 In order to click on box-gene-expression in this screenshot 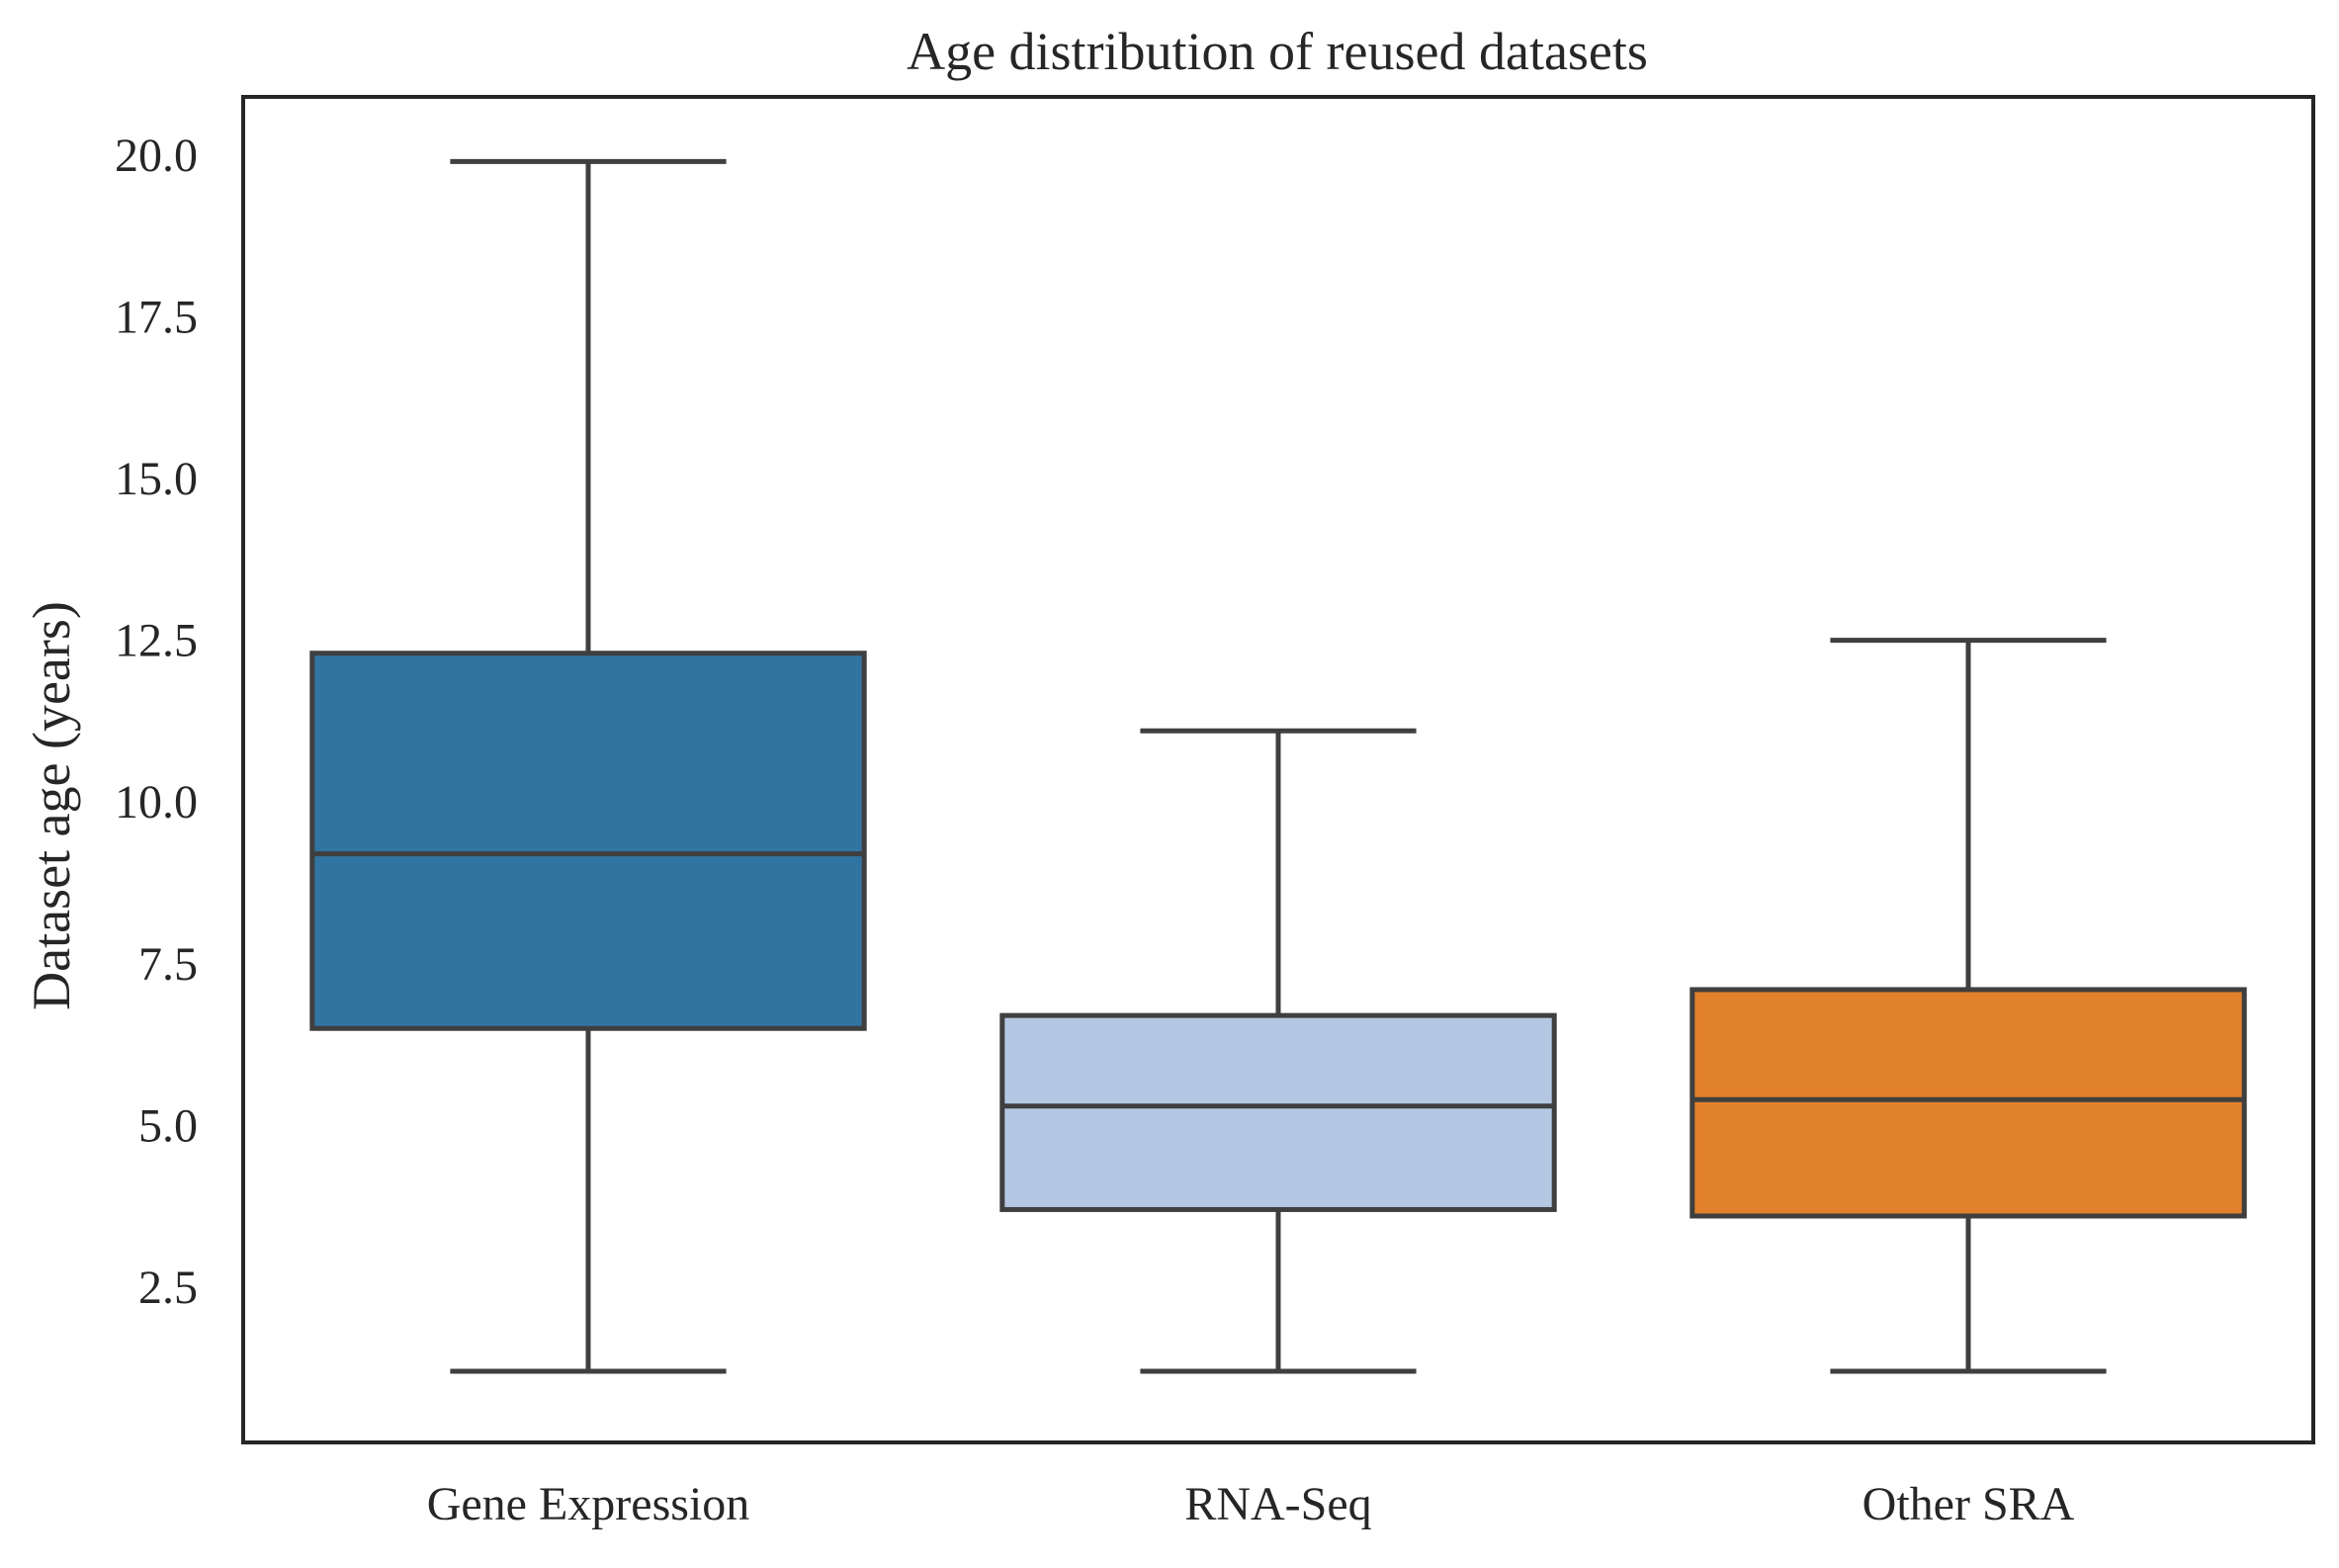, I will do `click(588, 841)`.